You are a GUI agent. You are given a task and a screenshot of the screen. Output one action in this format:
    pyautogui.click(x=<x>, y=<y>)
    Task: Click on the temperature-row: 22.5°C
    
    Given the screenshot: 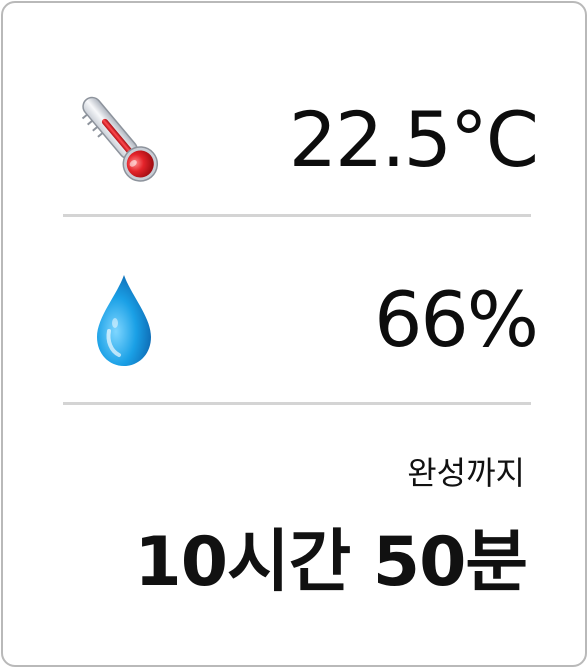 What is the action you would take?
    pyautogui.click(x=301, y=140)
    